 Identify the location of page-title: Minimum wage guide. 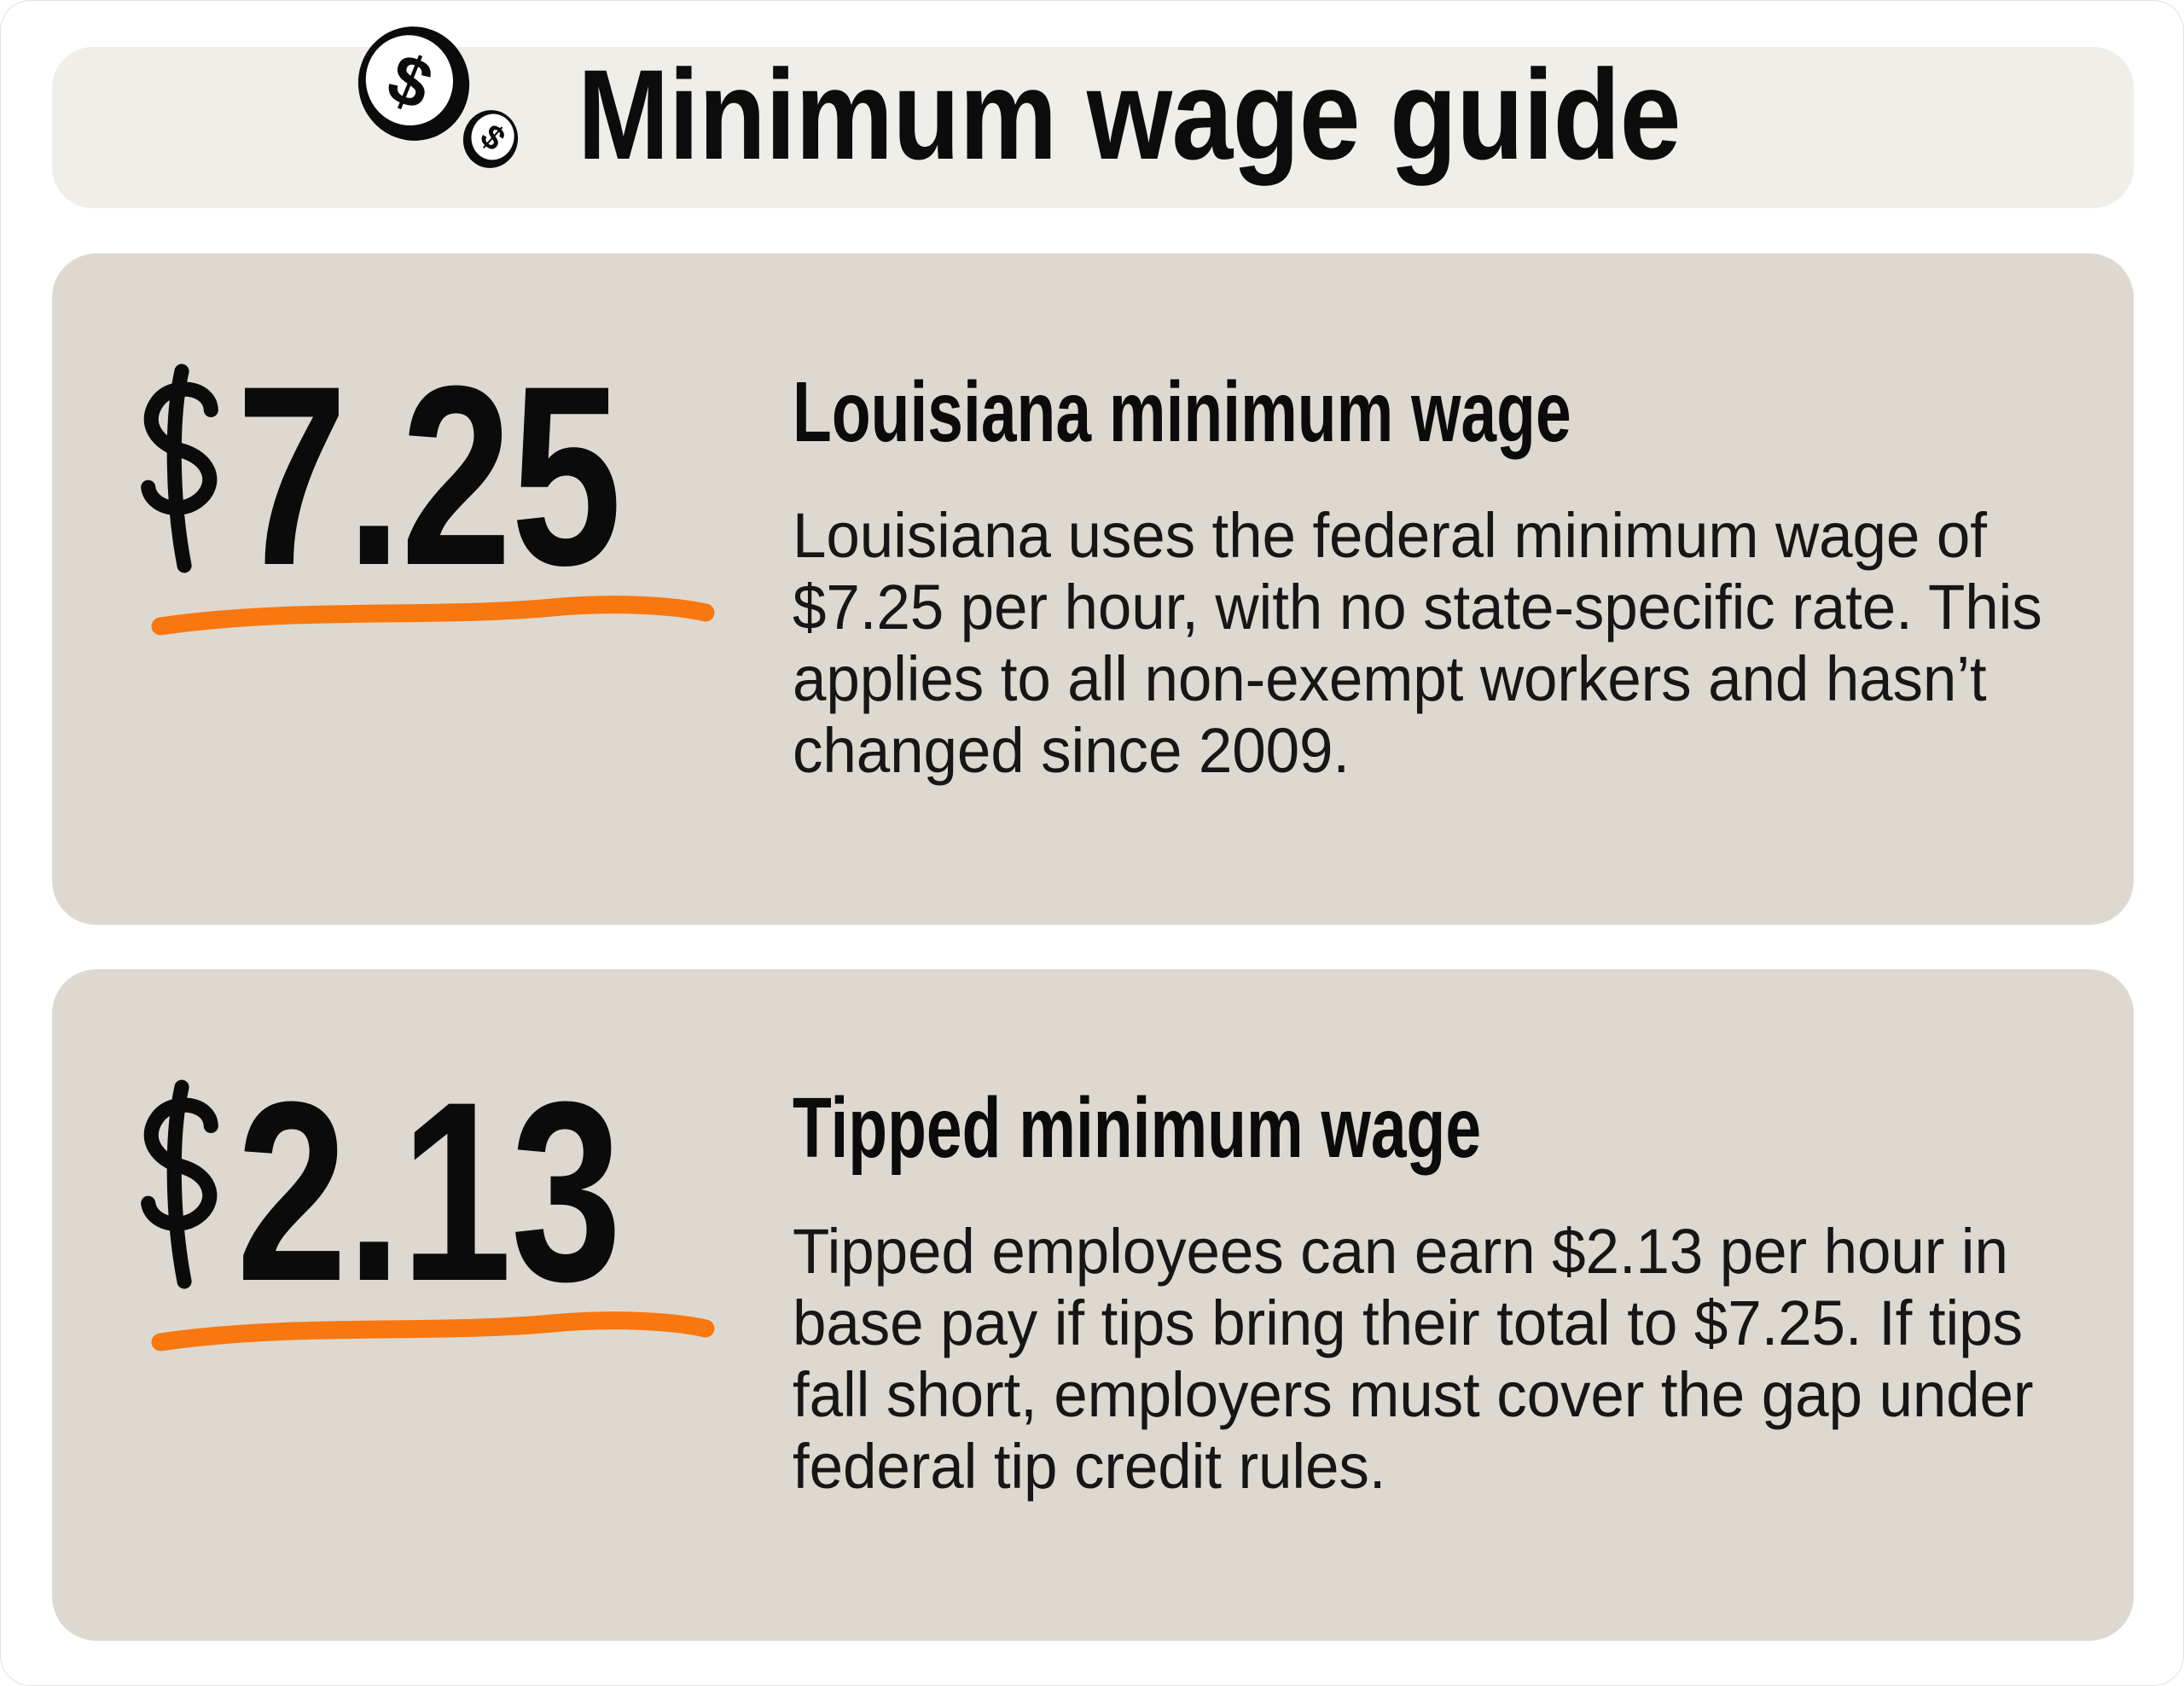
(1129, 115).